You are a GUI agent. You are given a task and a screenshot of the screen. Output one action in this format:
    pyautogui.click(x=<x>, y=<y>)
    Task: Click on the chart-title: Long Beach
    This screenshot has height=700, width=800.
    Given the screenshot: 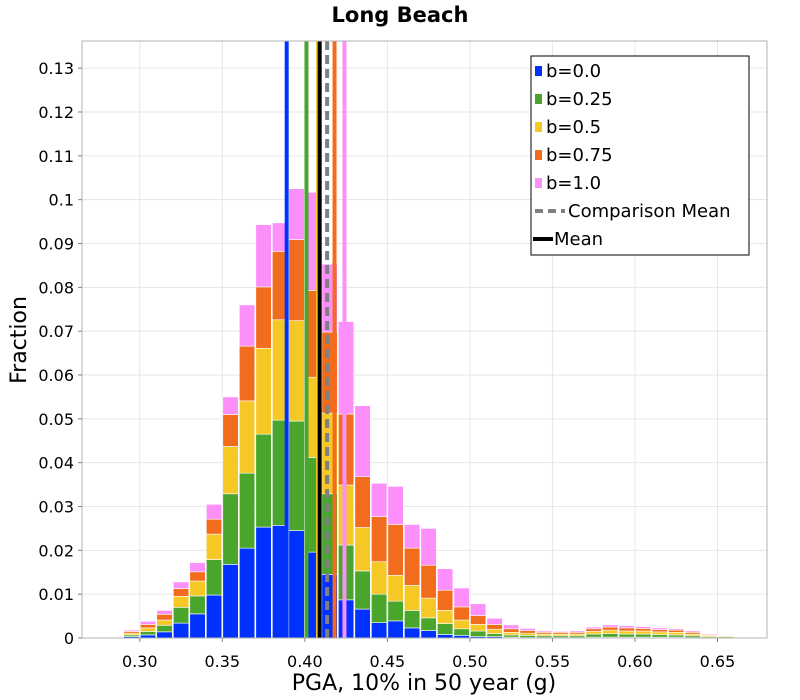 What is the action you would take?
    pyautogui.click(x=400, y=15)
    